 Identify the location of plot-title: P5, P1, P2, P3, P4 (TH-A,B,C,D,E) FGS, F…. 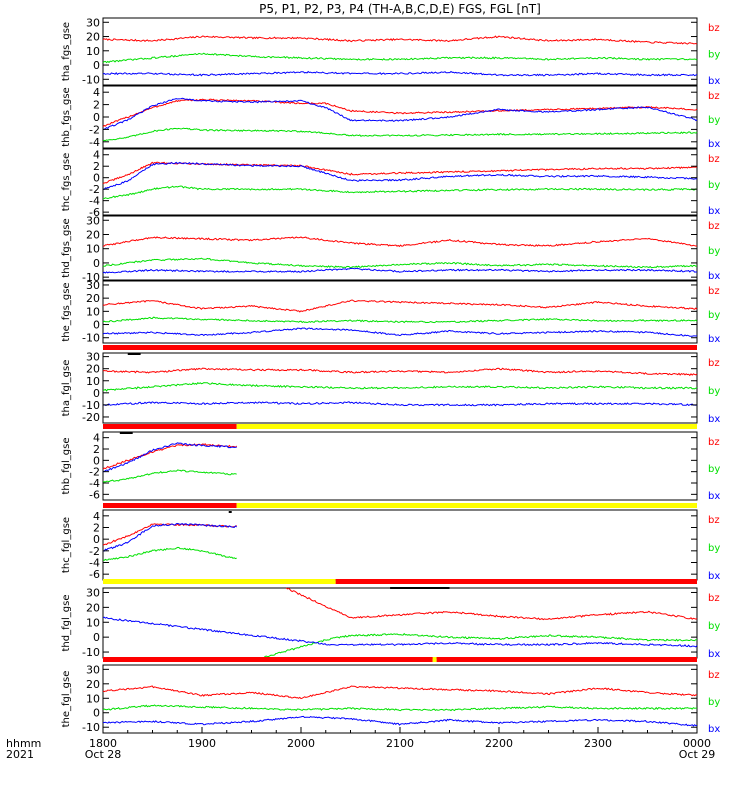
(400, 9).